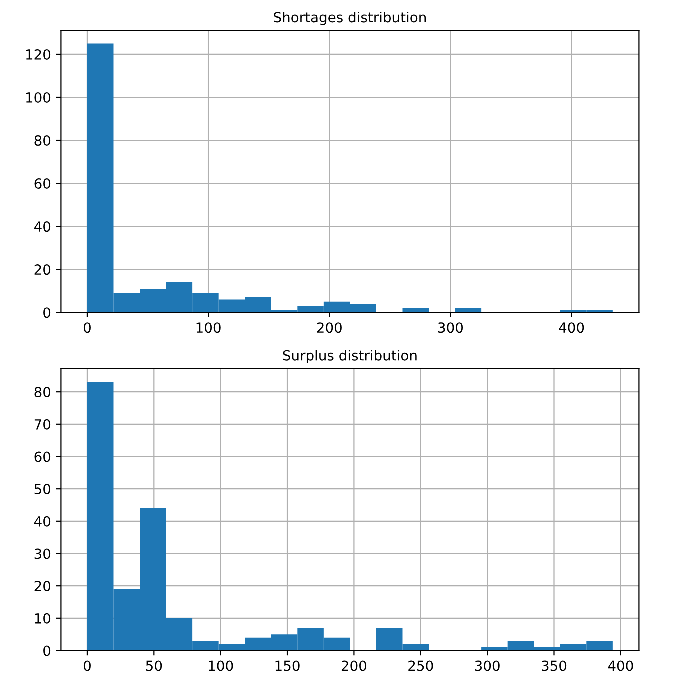 The width and height of the screenshot is (680, 685). Describe the element at coordinates (350, 357) in the screenshot. I see `chart-title: Surplus distribution` at that location.